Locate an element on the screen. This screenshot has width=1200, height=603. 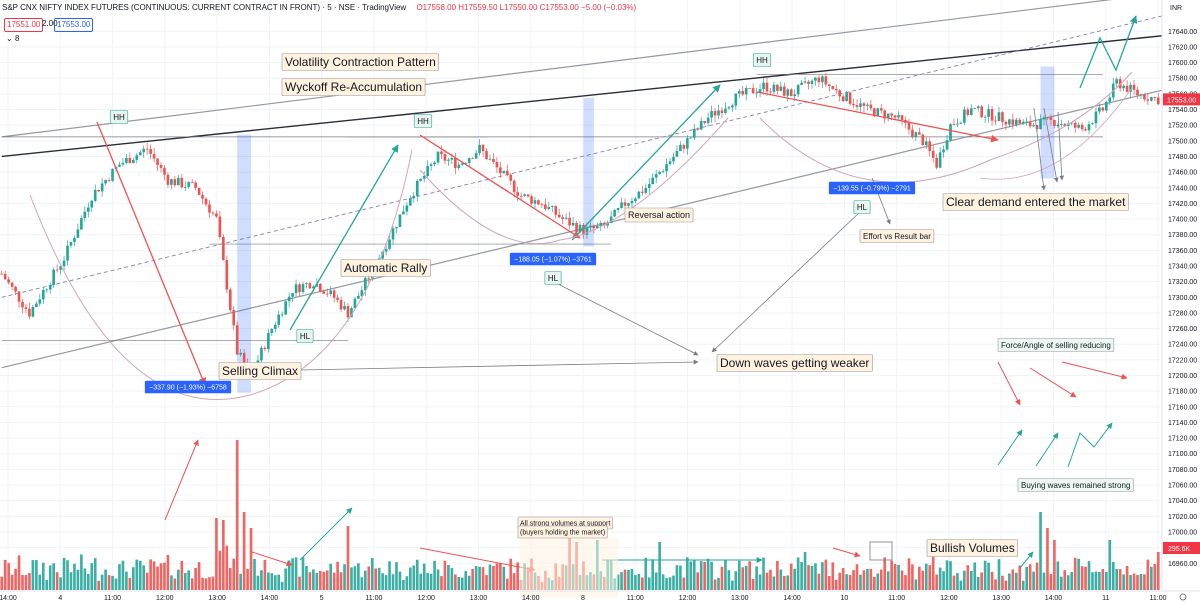
svg-text: −337.90 (−1.93%) −6758 is located at coordinates (188, 387).